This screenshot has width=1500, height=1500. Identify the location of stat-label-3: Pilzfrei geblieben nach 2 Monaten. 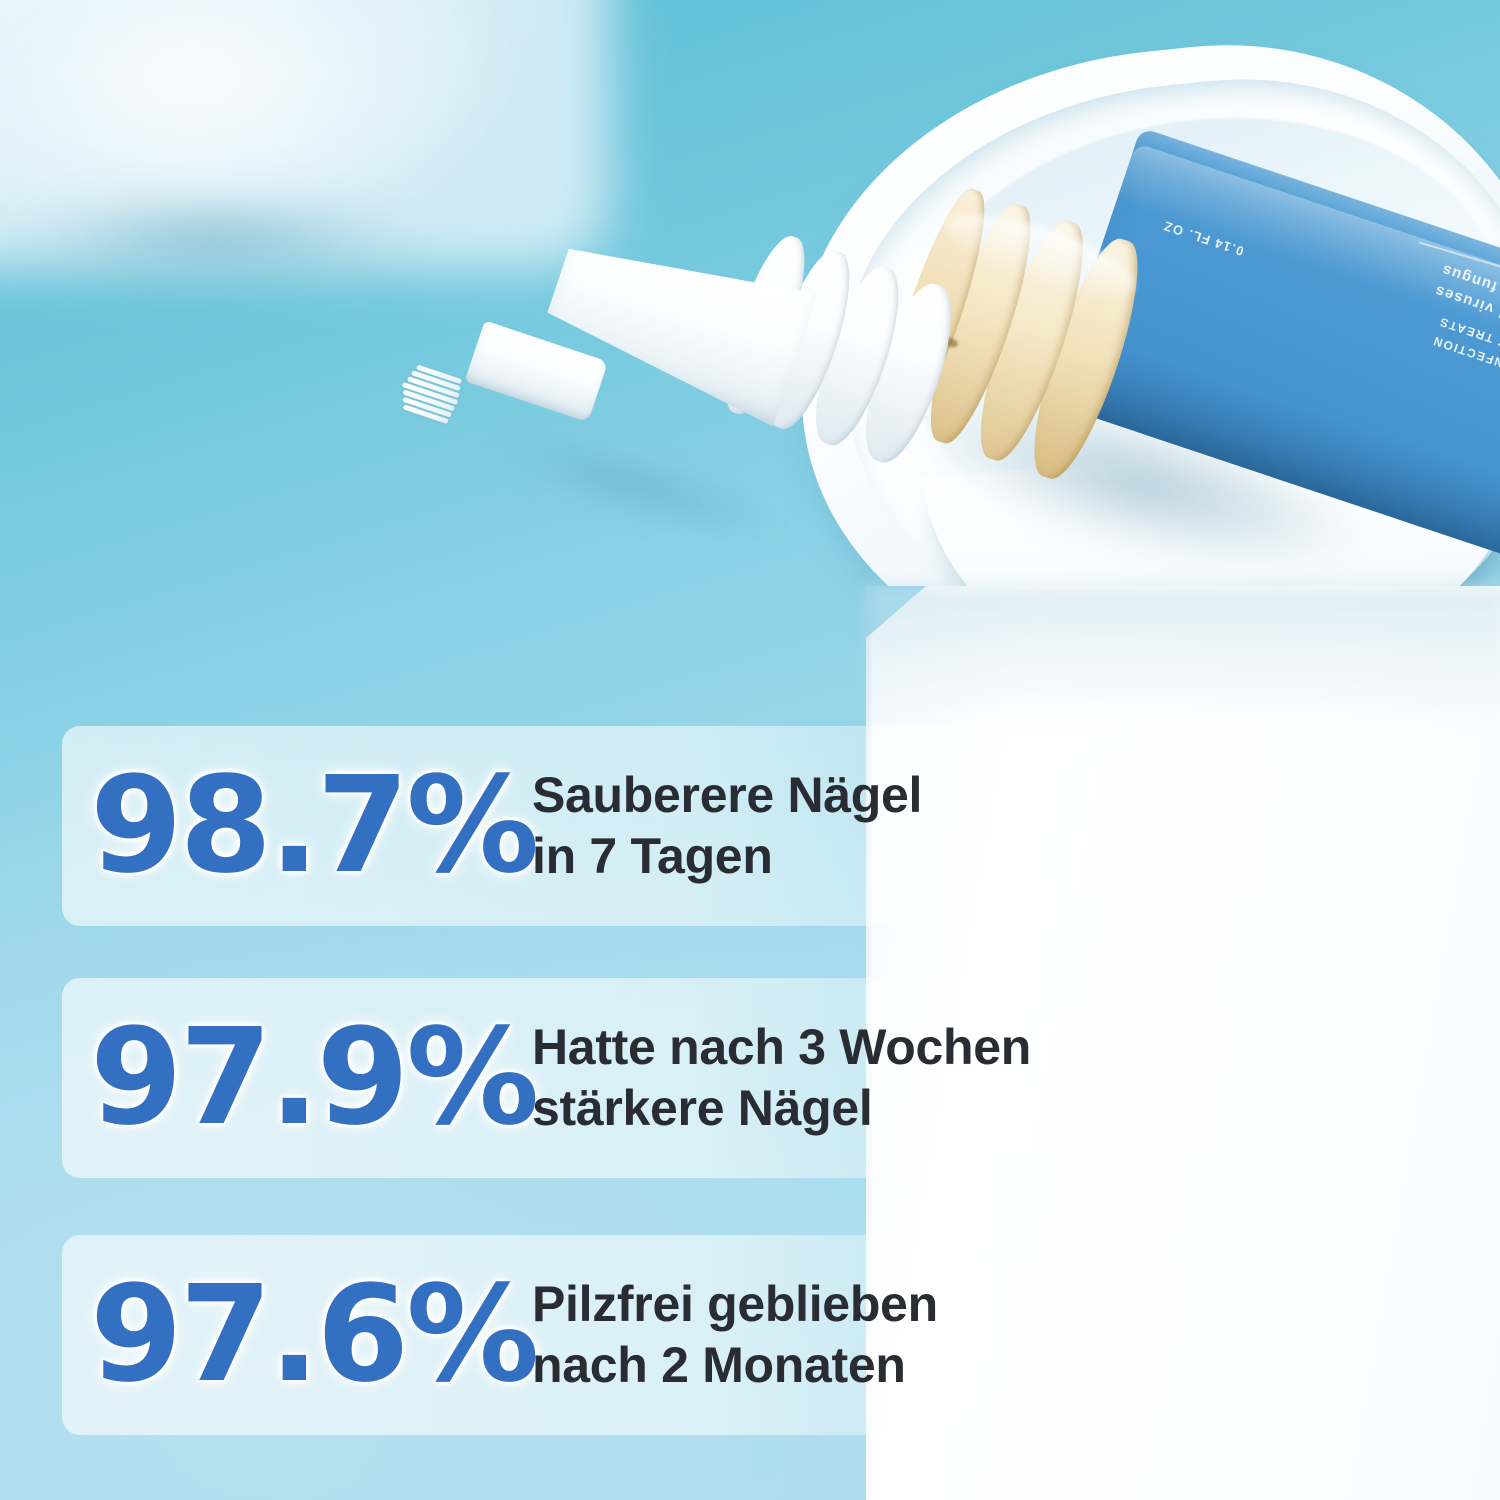
(735, 1335).